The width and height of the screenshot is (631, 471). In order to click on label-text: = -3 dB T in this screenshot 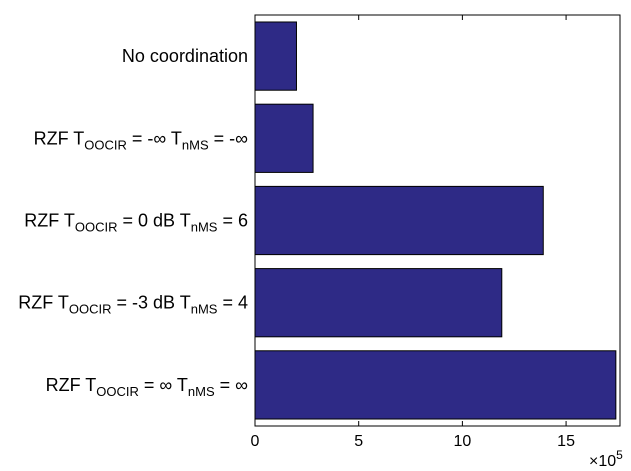, I will do `click(151, 303)`.